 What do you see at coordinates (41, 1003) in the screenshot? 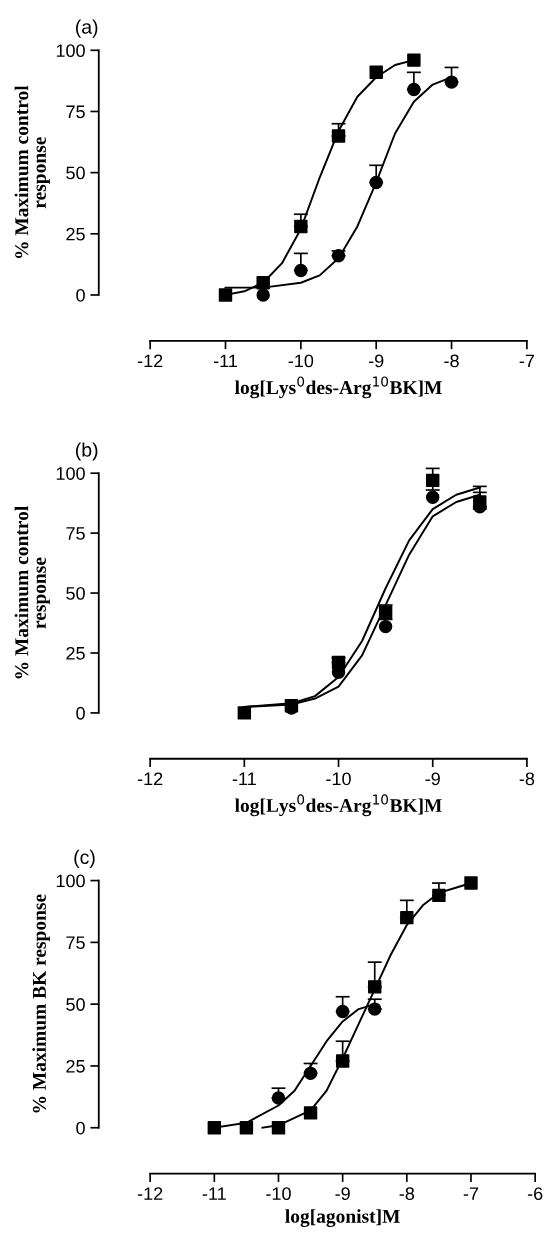
I see `y-axis-title: % Maximum BK response` at bounding box center [41, 1003].